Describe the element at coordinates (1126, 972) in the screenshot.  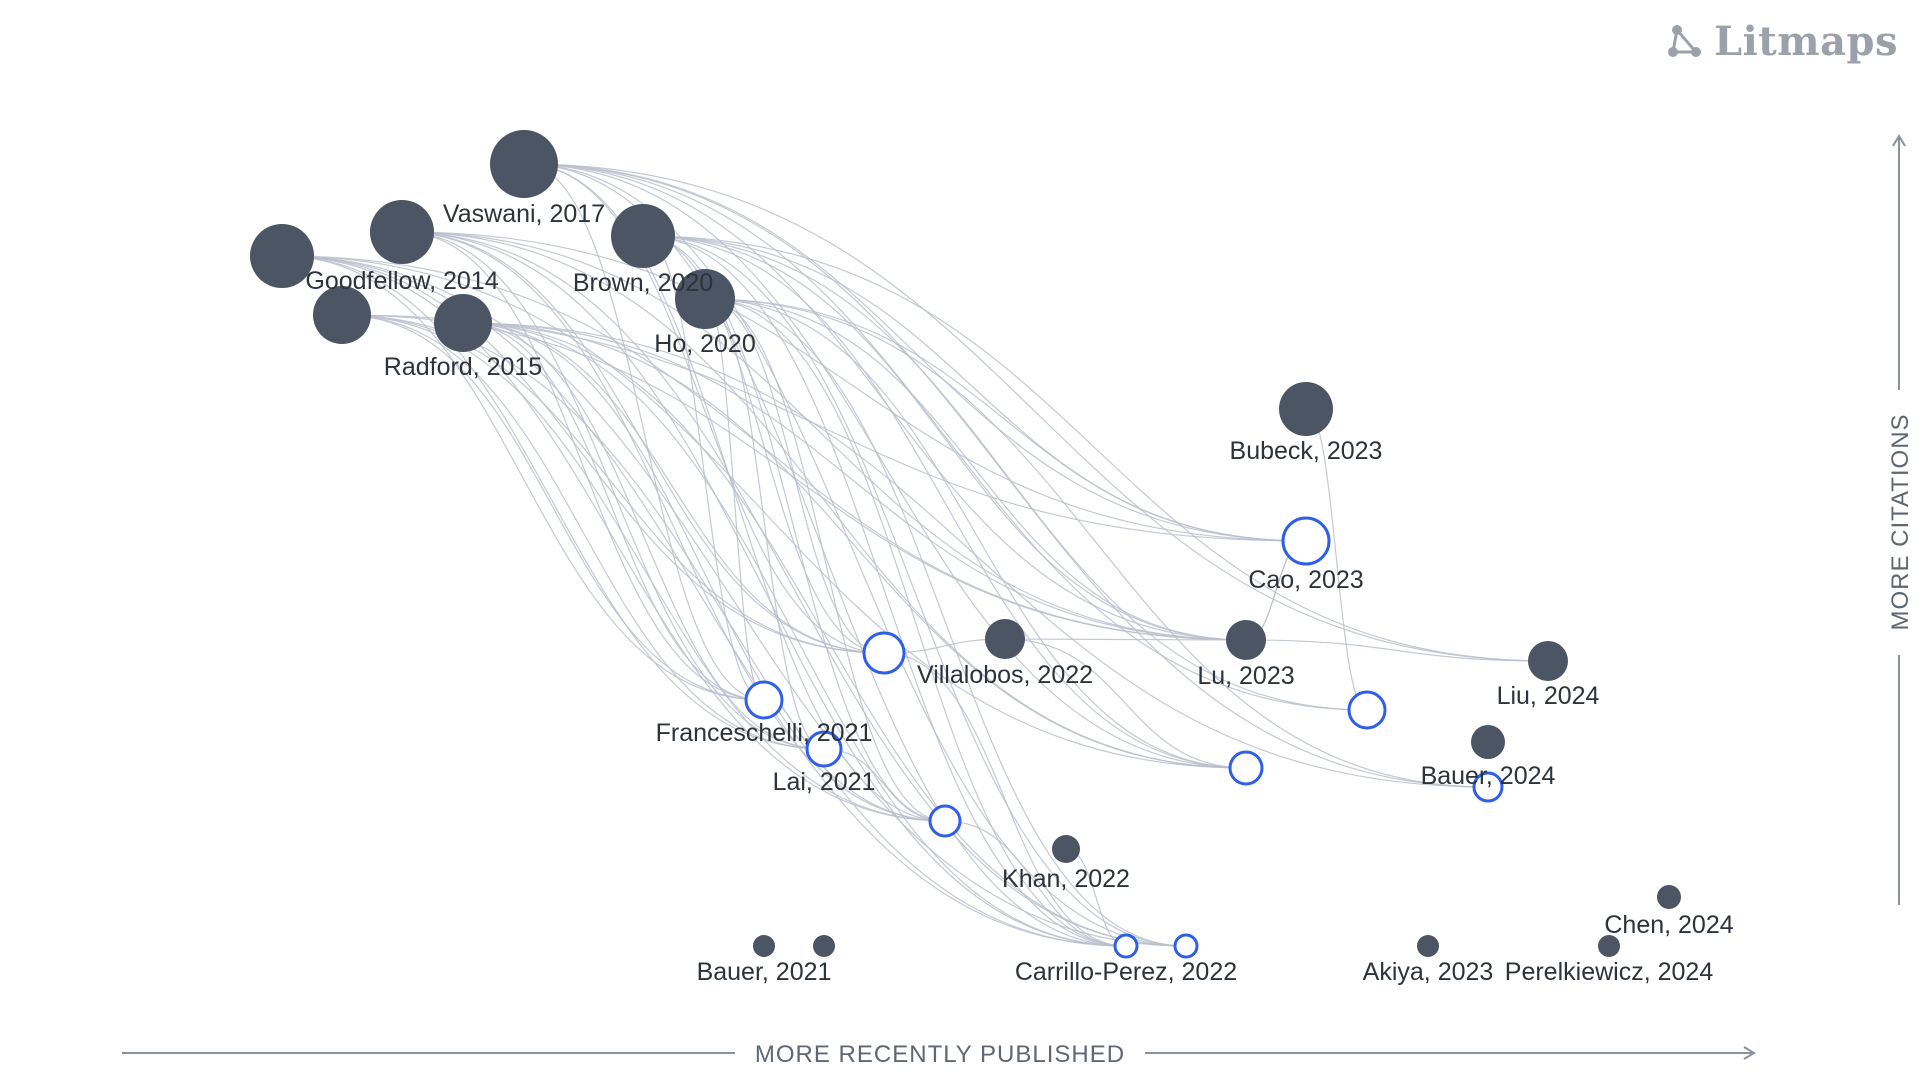
I see `paper-label: Carrillo-Perez, 2022` at that location.